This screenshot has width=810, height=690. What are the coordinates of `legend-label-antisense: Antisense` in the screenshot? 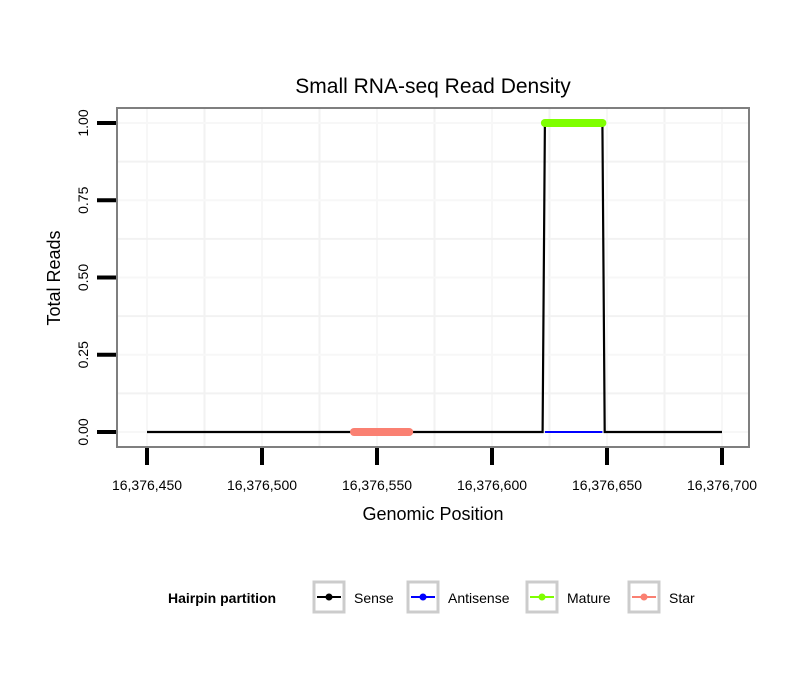 It's located at (479, 598).